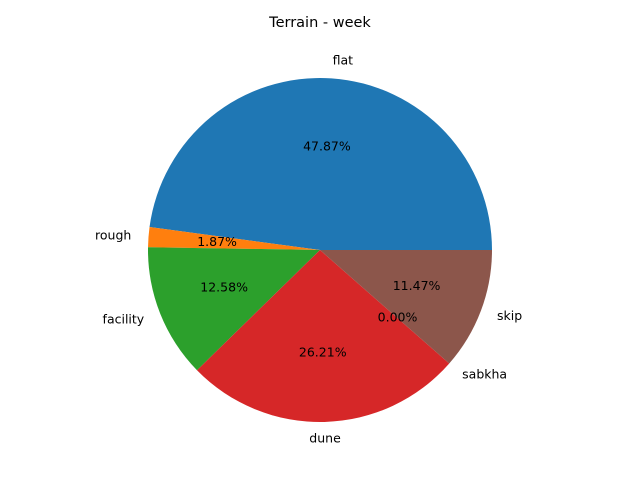  What do you see at coordinates (417, 285) in the screenshot?
I see `pct-label-skip: 11.47%` at bounding box center [417, 285].